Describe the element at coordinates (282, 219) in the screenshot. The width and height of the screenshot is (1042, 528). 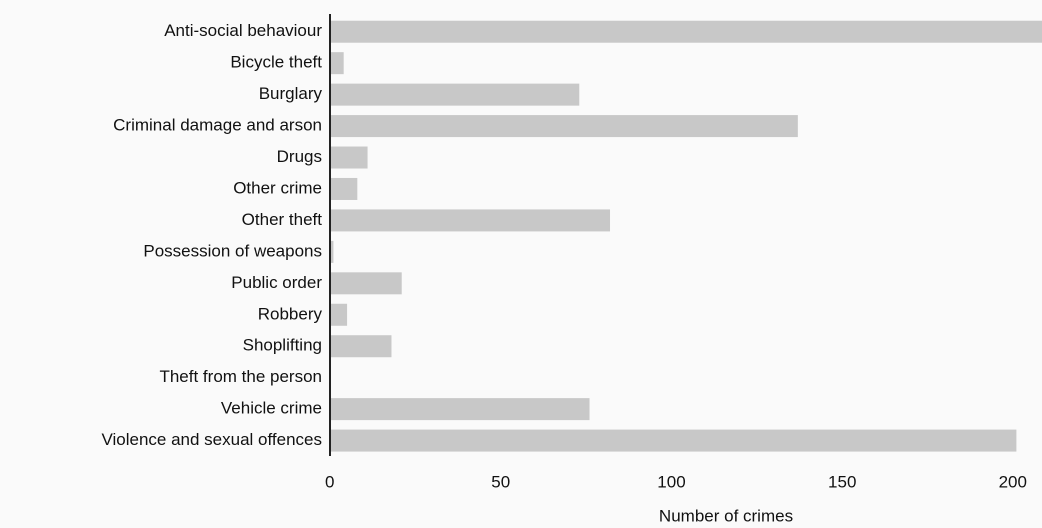
I see `y-tick-label: Other theft` at that location.